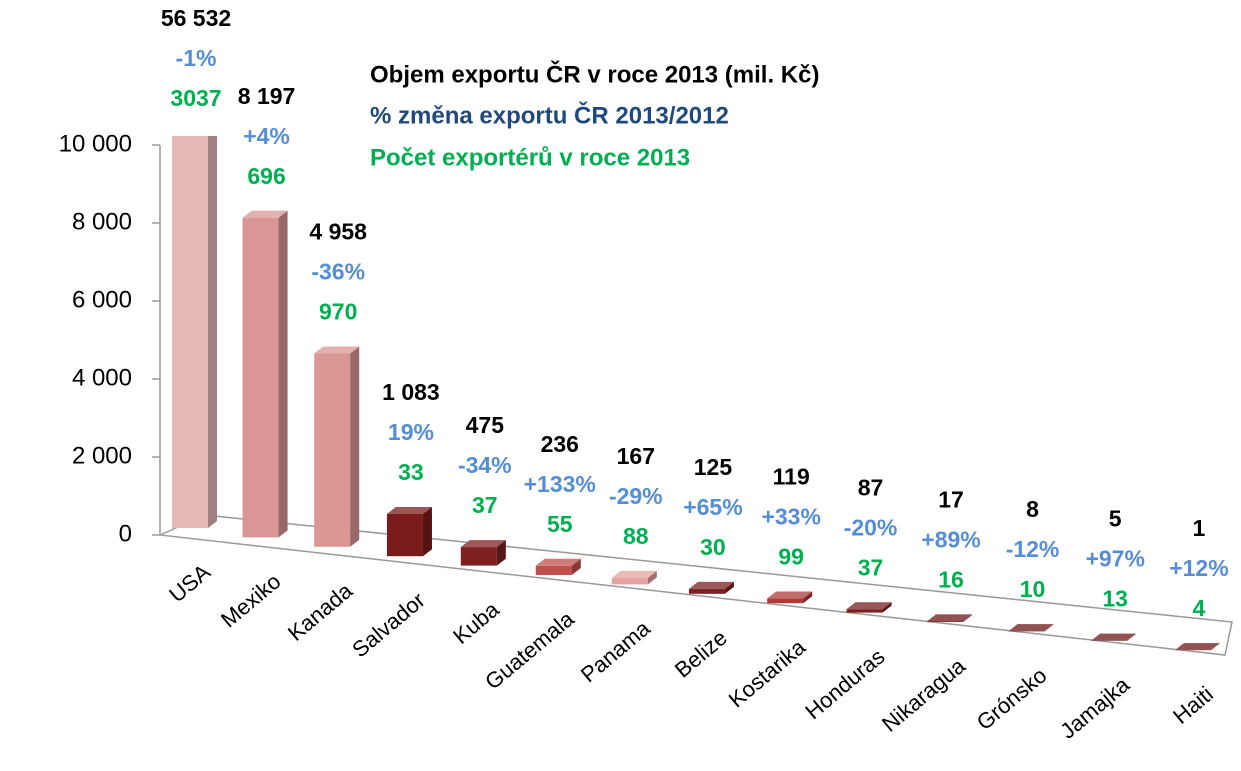  Describe the element at coordinates (950, 539) in the screenshot. I see `data-label: +89%` at that location.